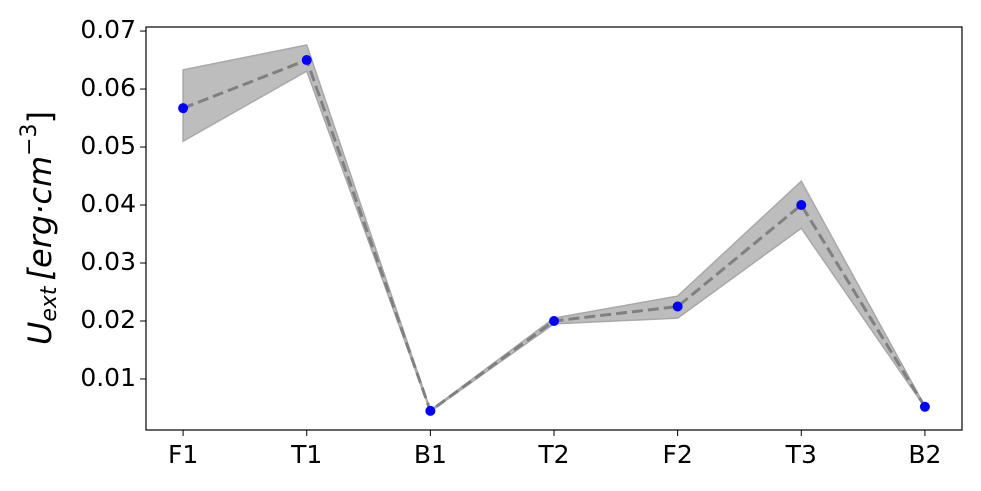 The height and width of the screenshot is (491, 981). I want to click on x-tick-label: T1, so click(306, 454).